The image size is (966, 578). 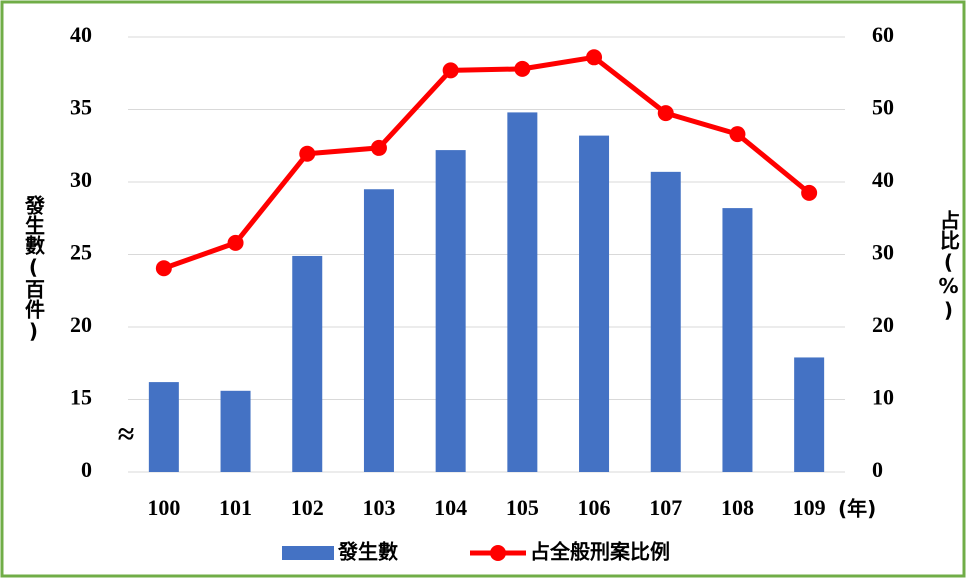 What do you see at coordinates (600, 552) in the screenshot?
I see `legend-label: 占全般刑案比例` at bounding box center [600, 552].